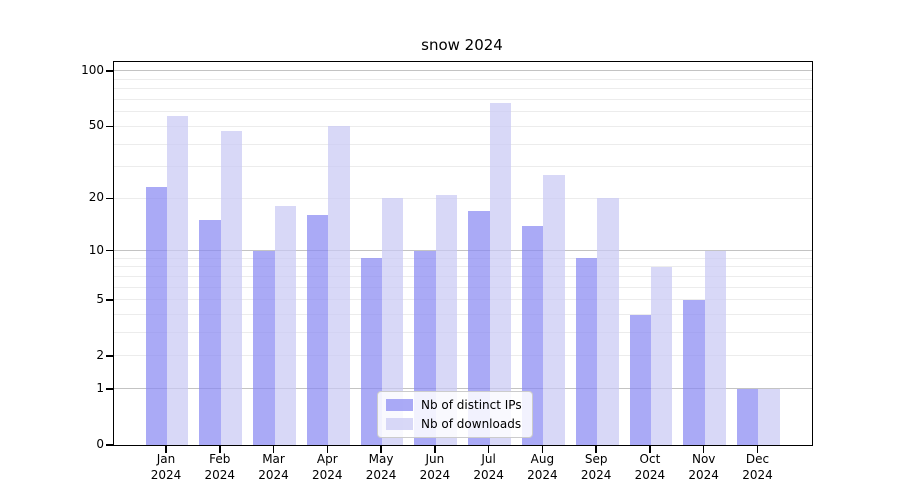 Image resolution: width=900 pixels, height=500 pixels. What do you see at coordinates (596, 459) in the screenshot?
I see `x-tick-month: Sep` at bounding box center [596, 459].